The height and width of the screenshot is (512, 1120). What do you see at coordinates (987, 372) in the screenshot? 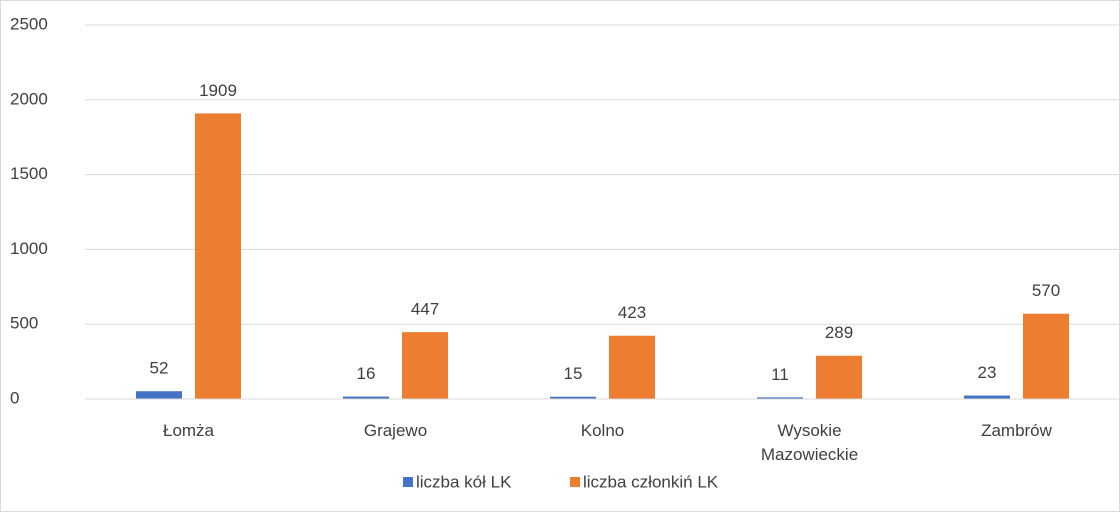
I see `data-label: 23` at bounding box center [987, 372].